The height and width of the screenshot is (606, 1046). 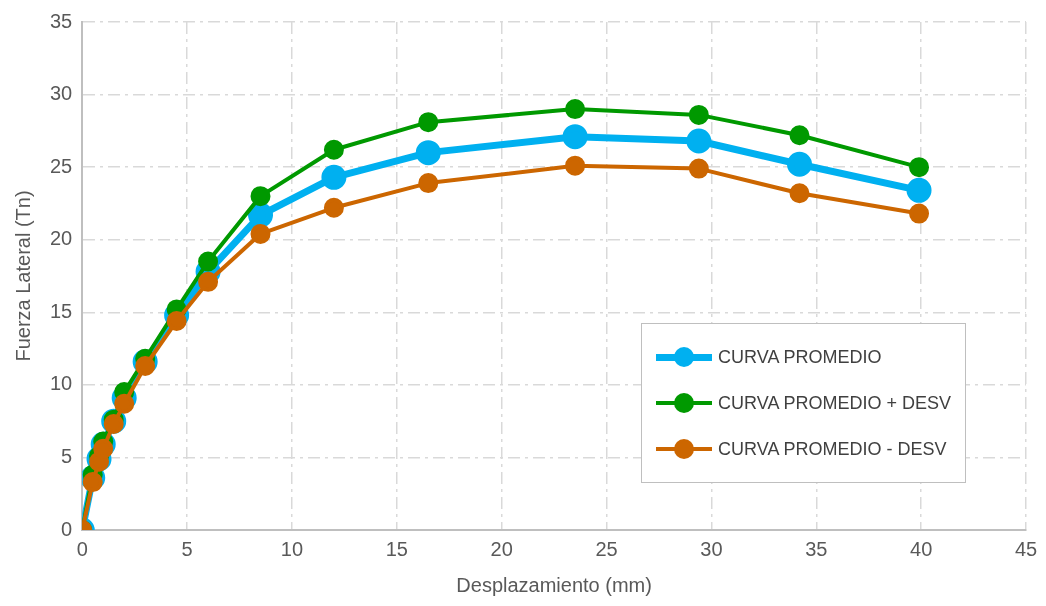 What do you see at coordinates (61, 310) in the screenshot?
I see `y-tick-label: 15` at bounding box center [61, 310].